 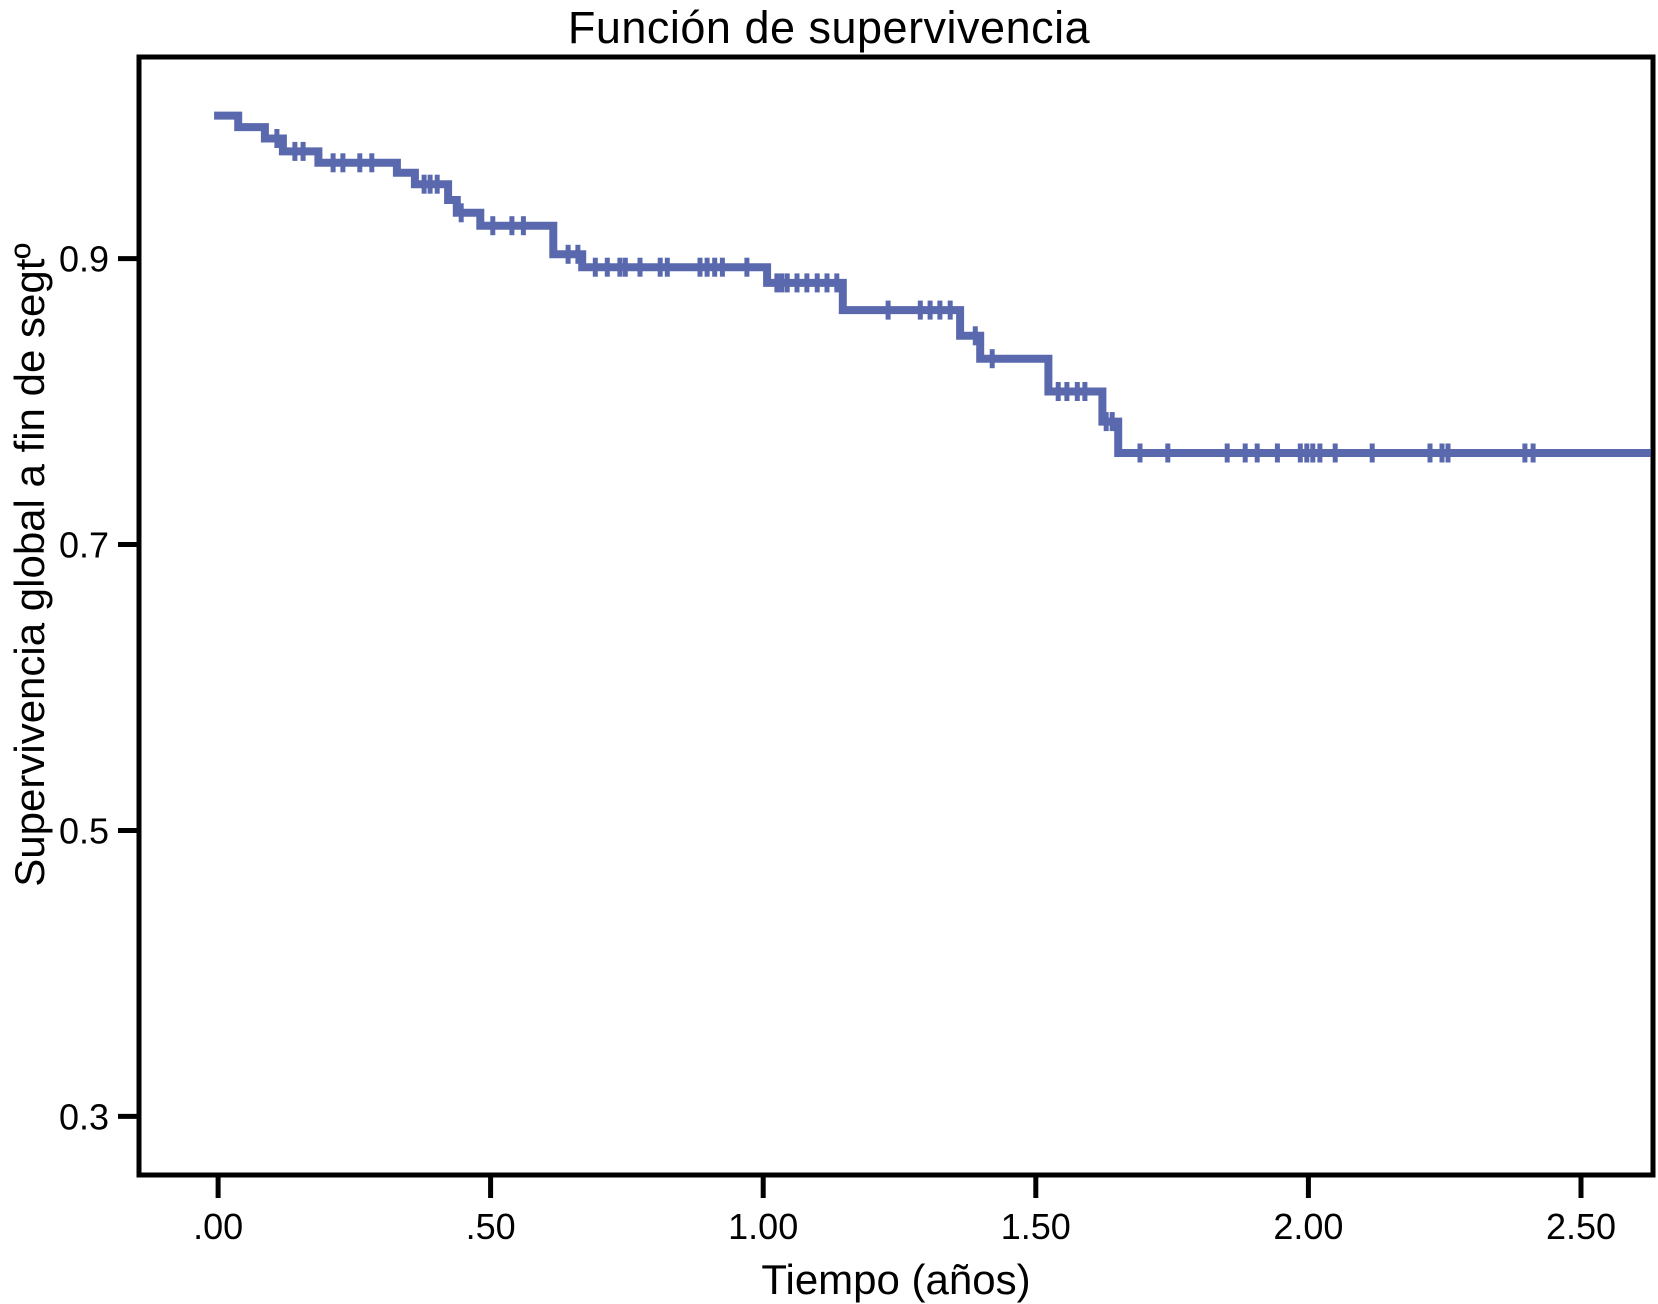 What do you see at coordinates (84, 545) in the screenshot?
I see `y-tick-label: 0.7` at bounding box center [84, 545].